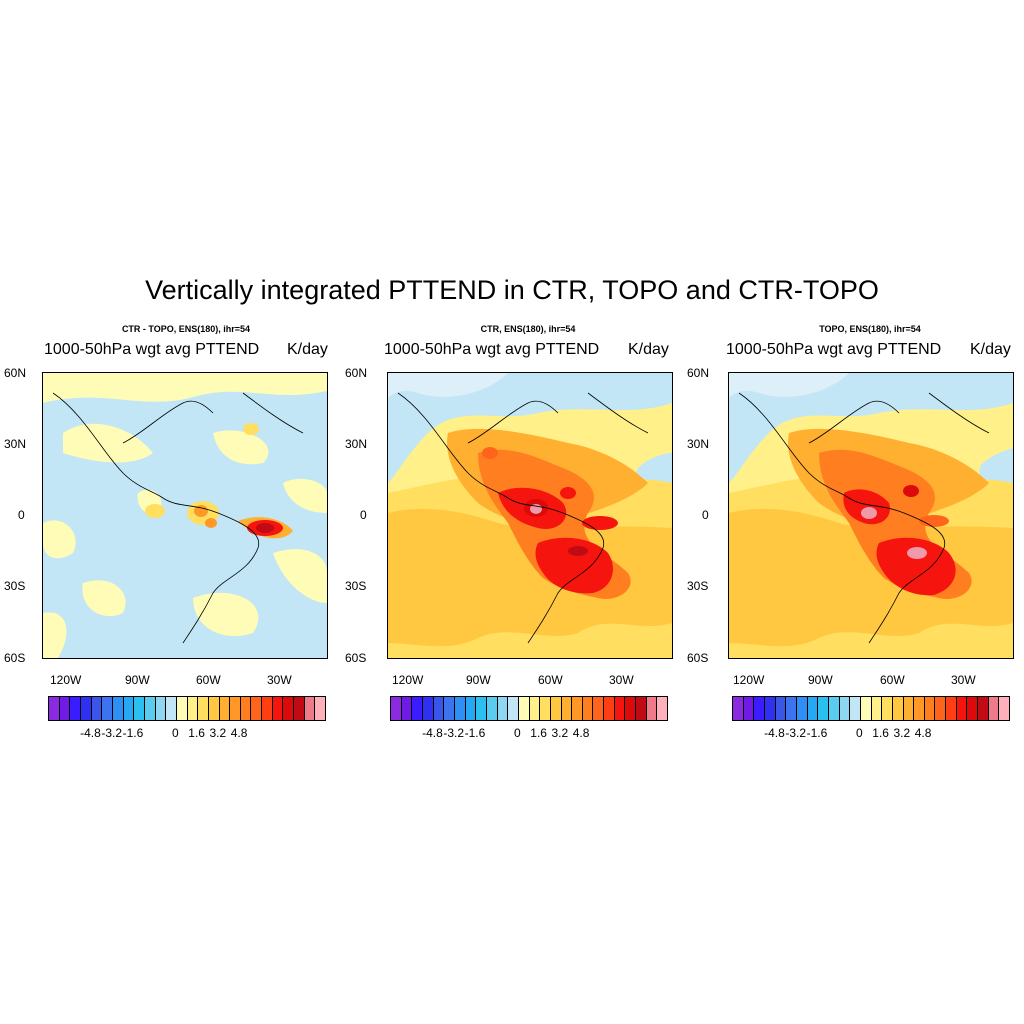 The width and height of the screenshot is (1024, 1024). Describe the element at coordinates (239, 733) in the screenshot. I see `colorbar-label: 4.8` at that location.